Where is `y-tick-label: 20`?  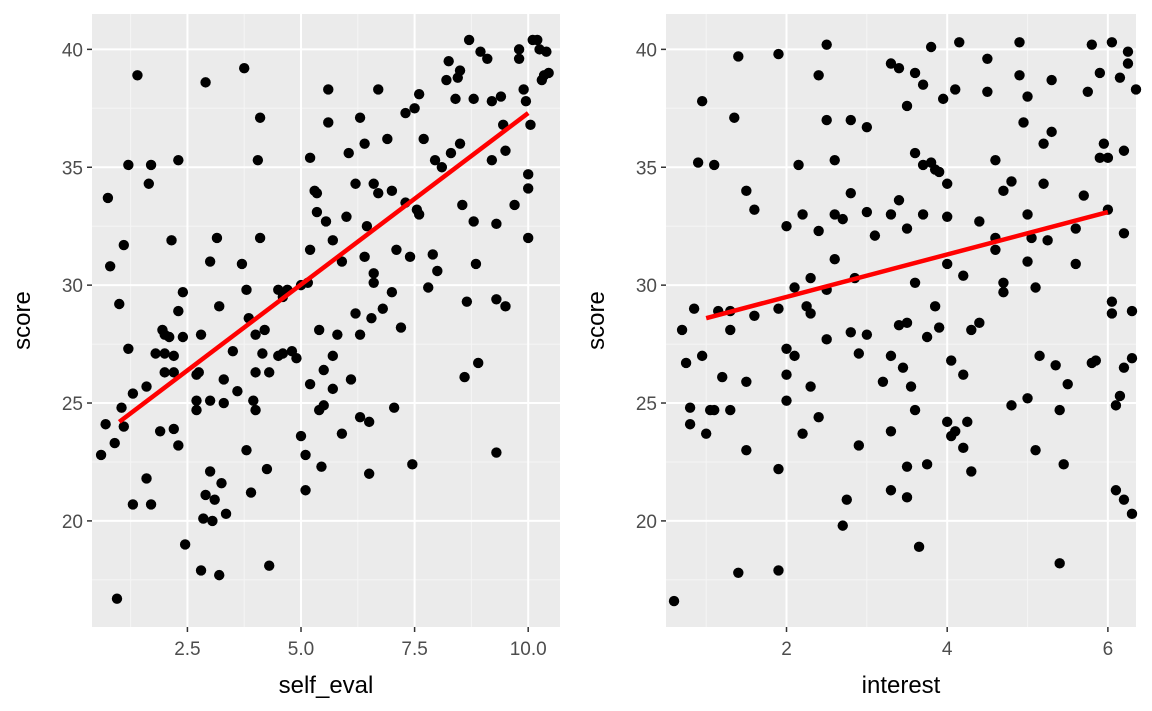 y-tick-label: 20 is located at coordinates (72, 522).